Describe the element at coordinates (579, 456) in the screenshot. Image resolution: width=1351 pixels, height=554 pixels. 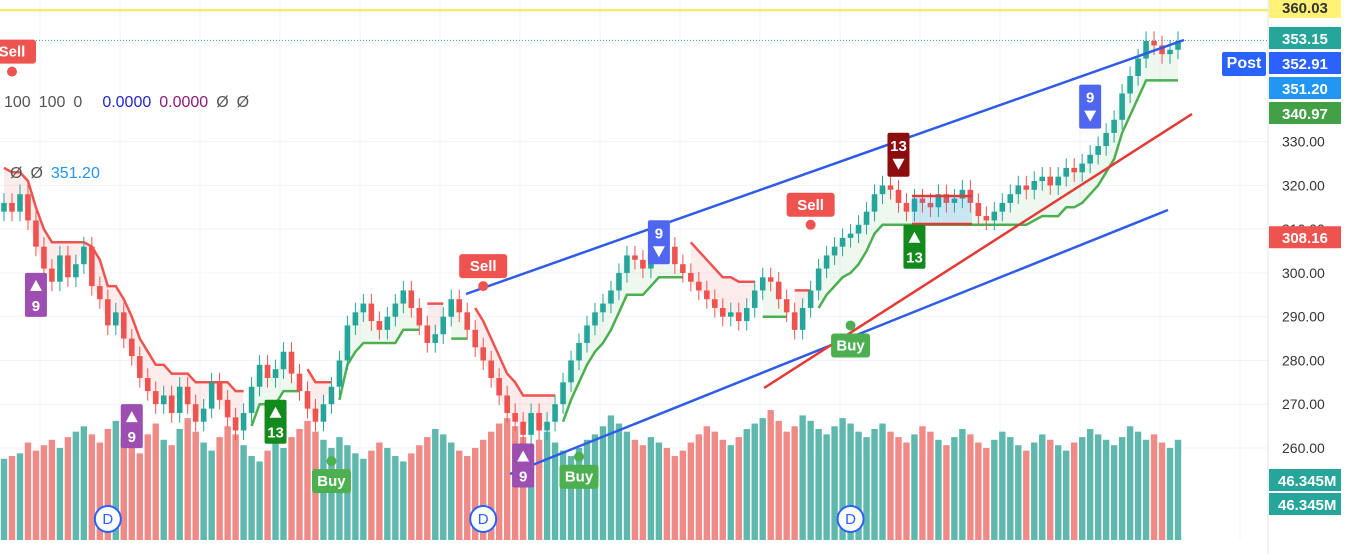
I see `signal-dot` at that location.